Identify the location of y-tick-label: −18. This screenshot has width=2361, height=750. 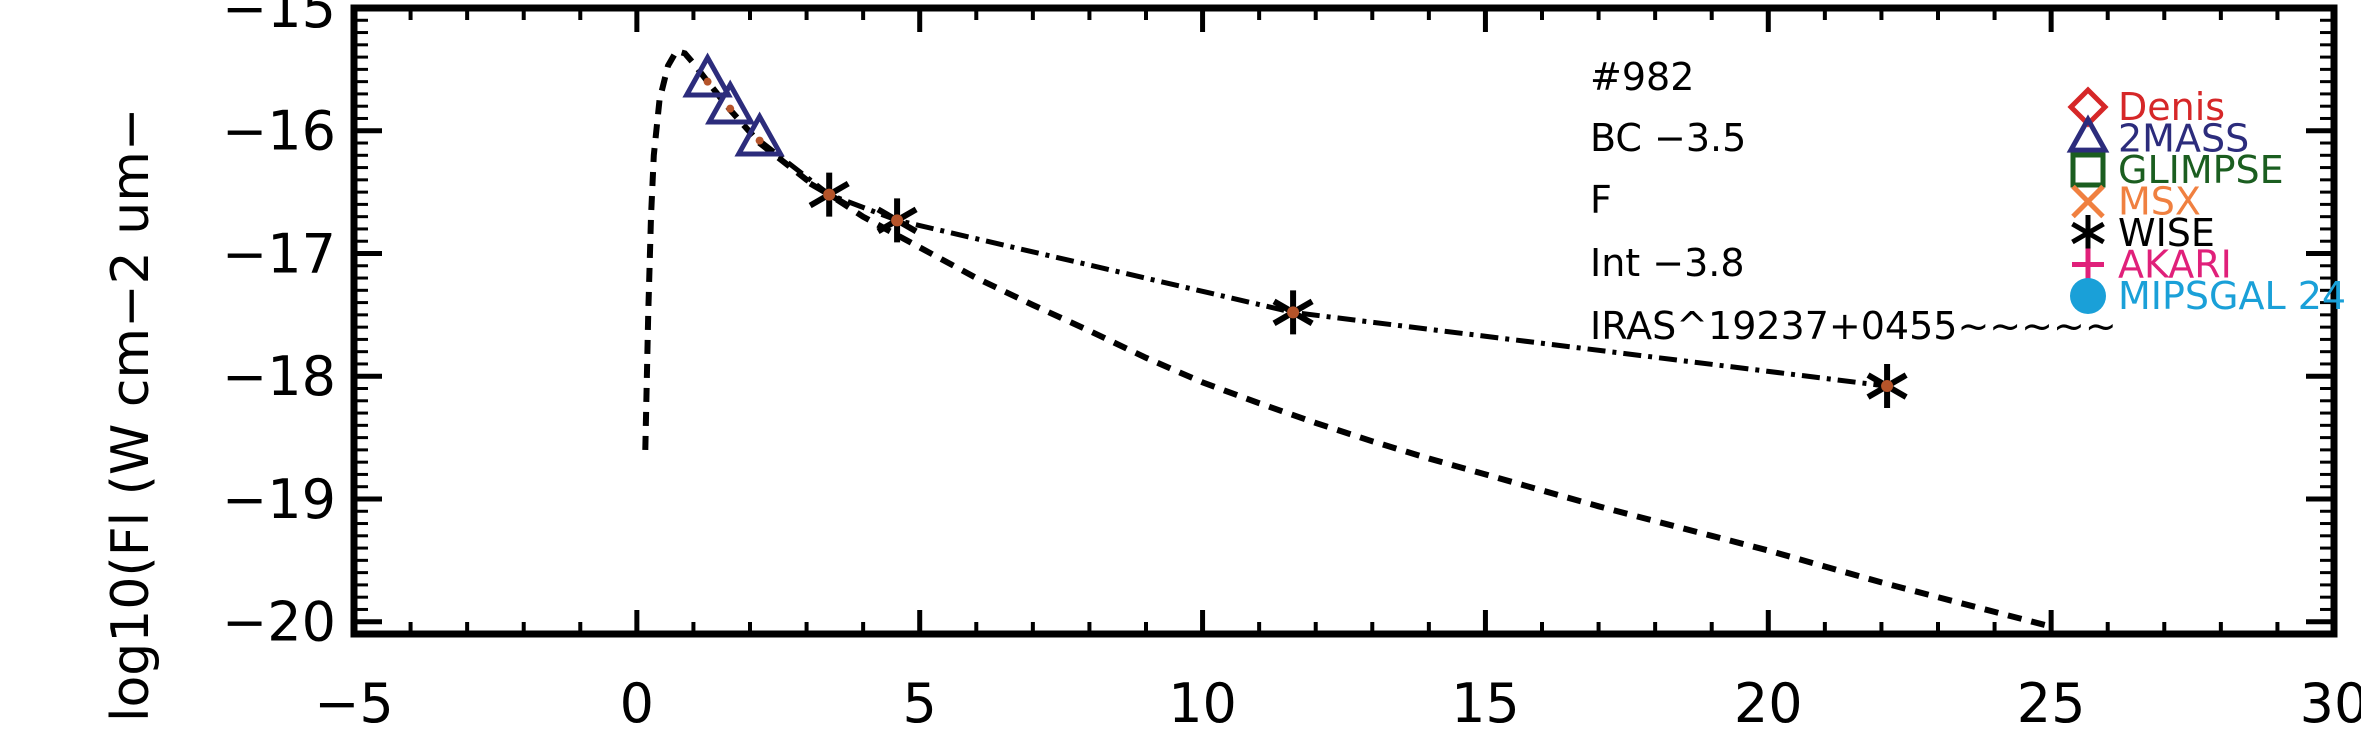
(279, 376).